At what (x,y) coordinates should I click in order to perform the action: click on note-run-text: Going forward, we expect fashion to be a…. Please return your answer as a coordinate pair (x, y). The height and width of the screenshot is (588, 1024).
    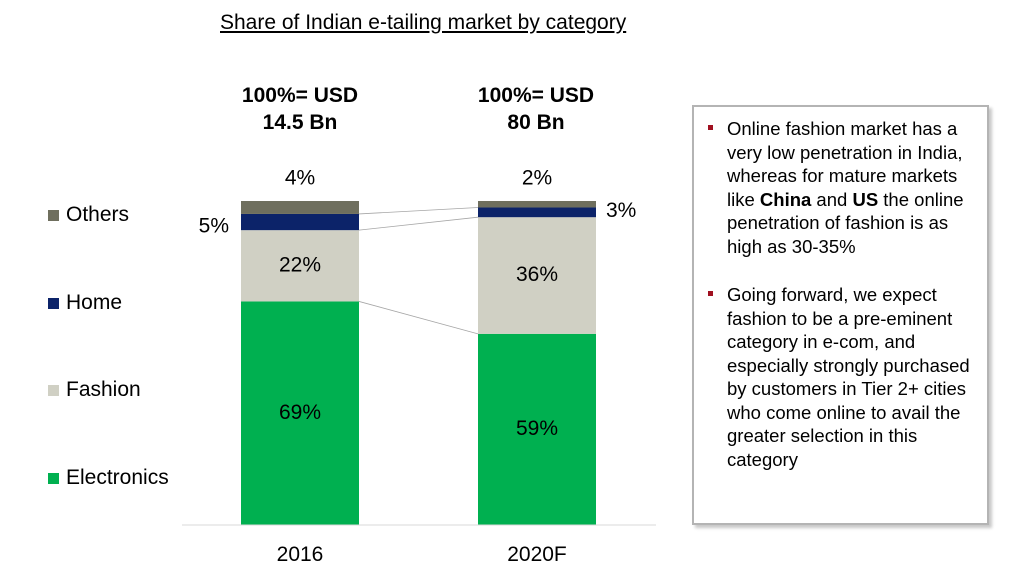
    Looking at the image, I should click on (848, 377).